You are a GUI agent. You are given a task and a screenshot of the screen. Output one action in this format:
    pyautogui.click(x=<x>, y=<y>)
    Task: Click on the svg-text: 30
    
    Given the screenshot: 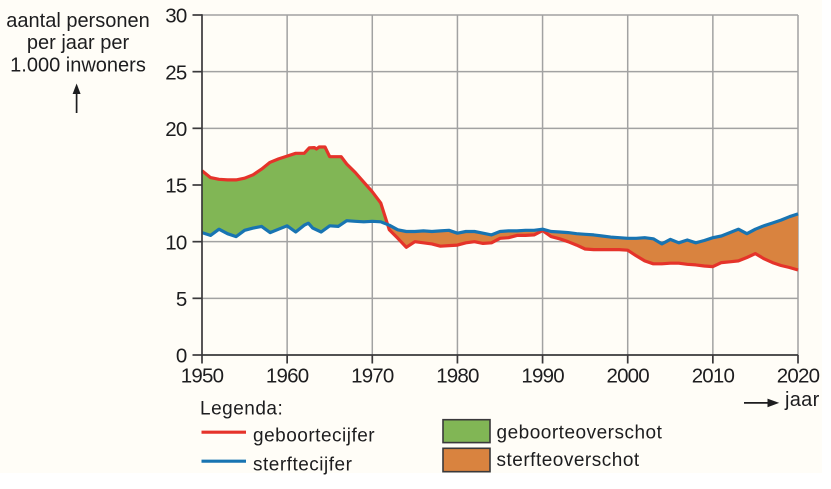 What is the action you would take?
    pyautogui.click(x=176, y=16)
    